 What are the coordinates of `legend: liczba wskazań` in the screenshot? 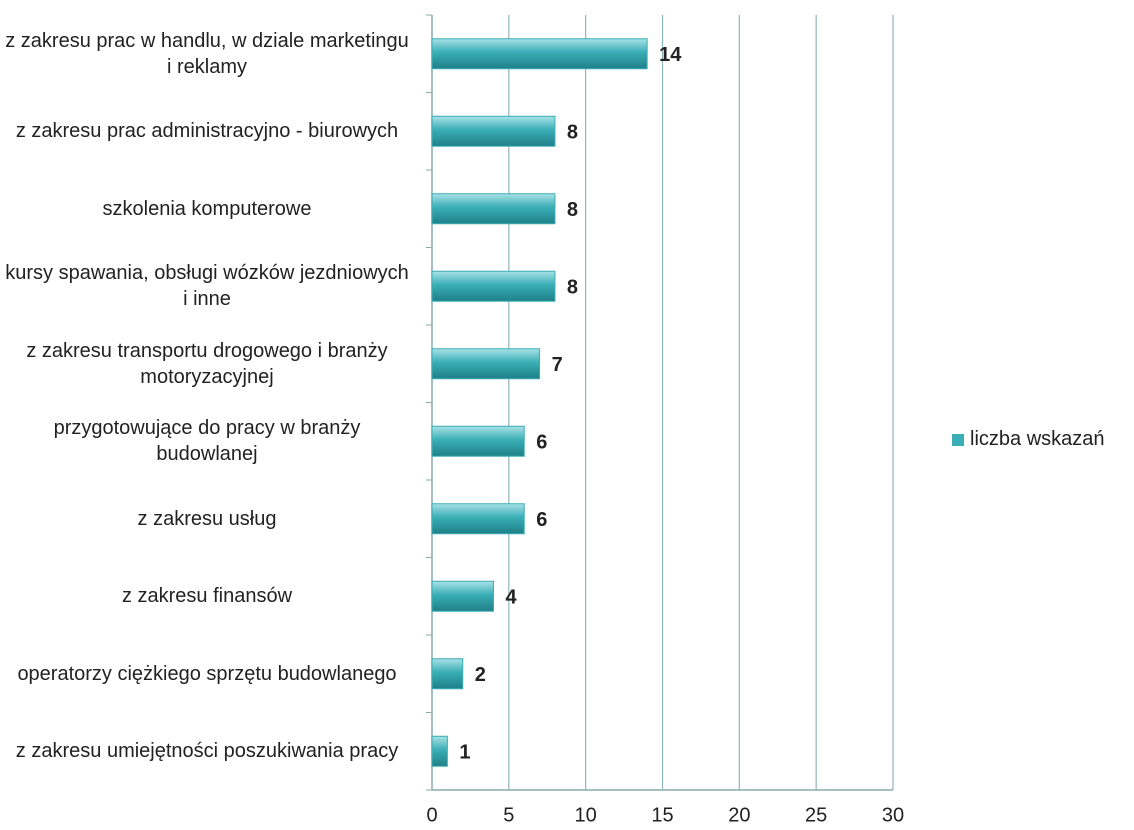 It's located at (1028, 439).